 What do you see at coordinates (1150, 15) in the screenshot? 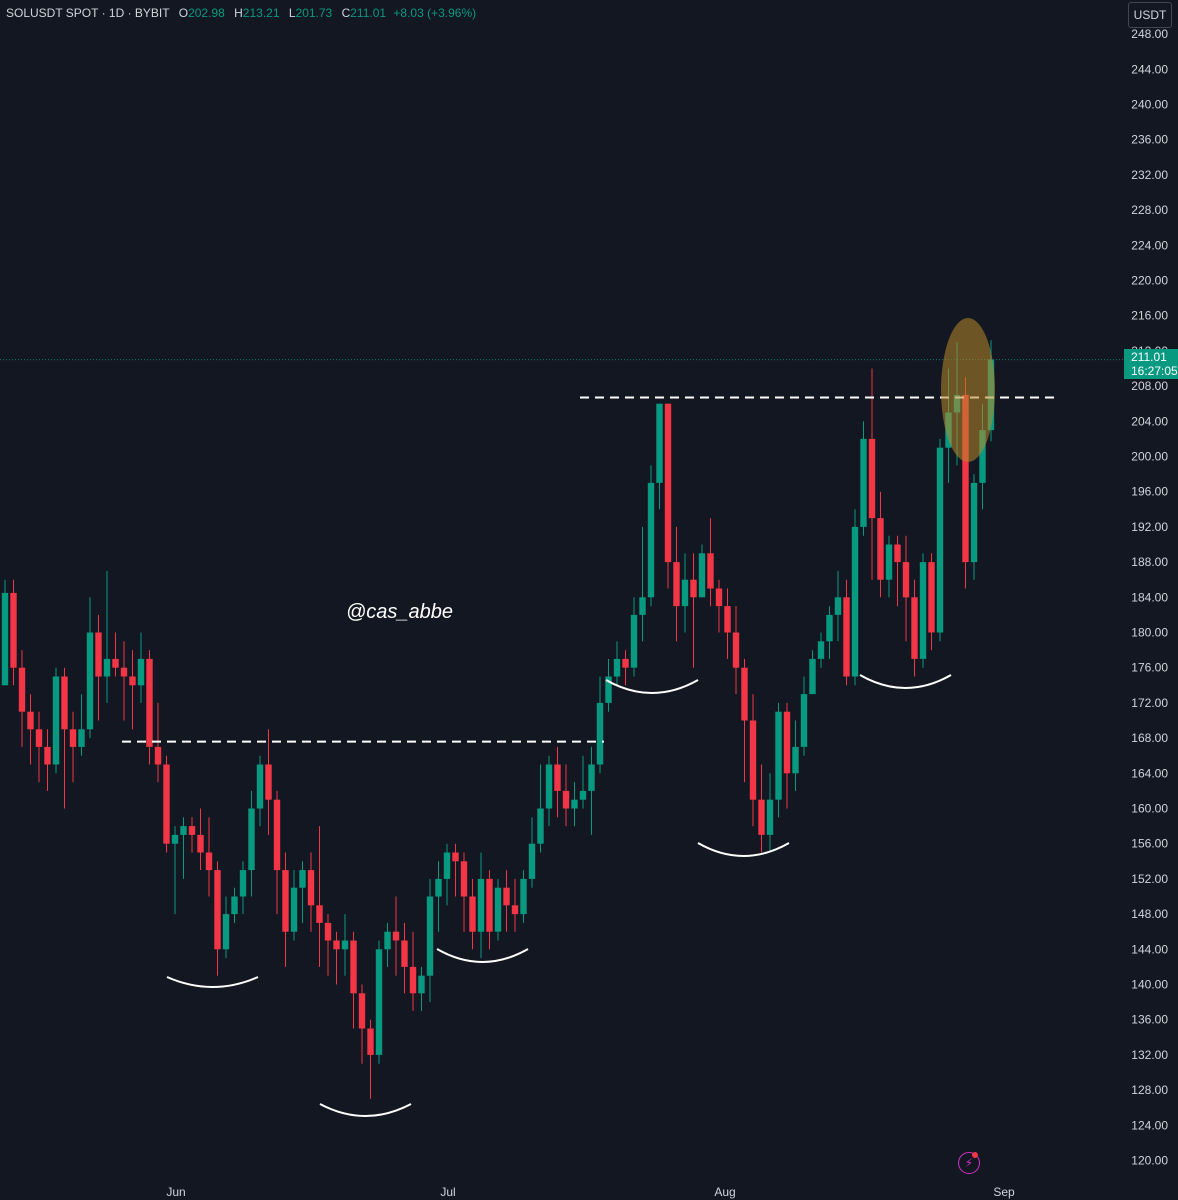
I see `currency-button: USDT` at bounding box center [1150, 15].